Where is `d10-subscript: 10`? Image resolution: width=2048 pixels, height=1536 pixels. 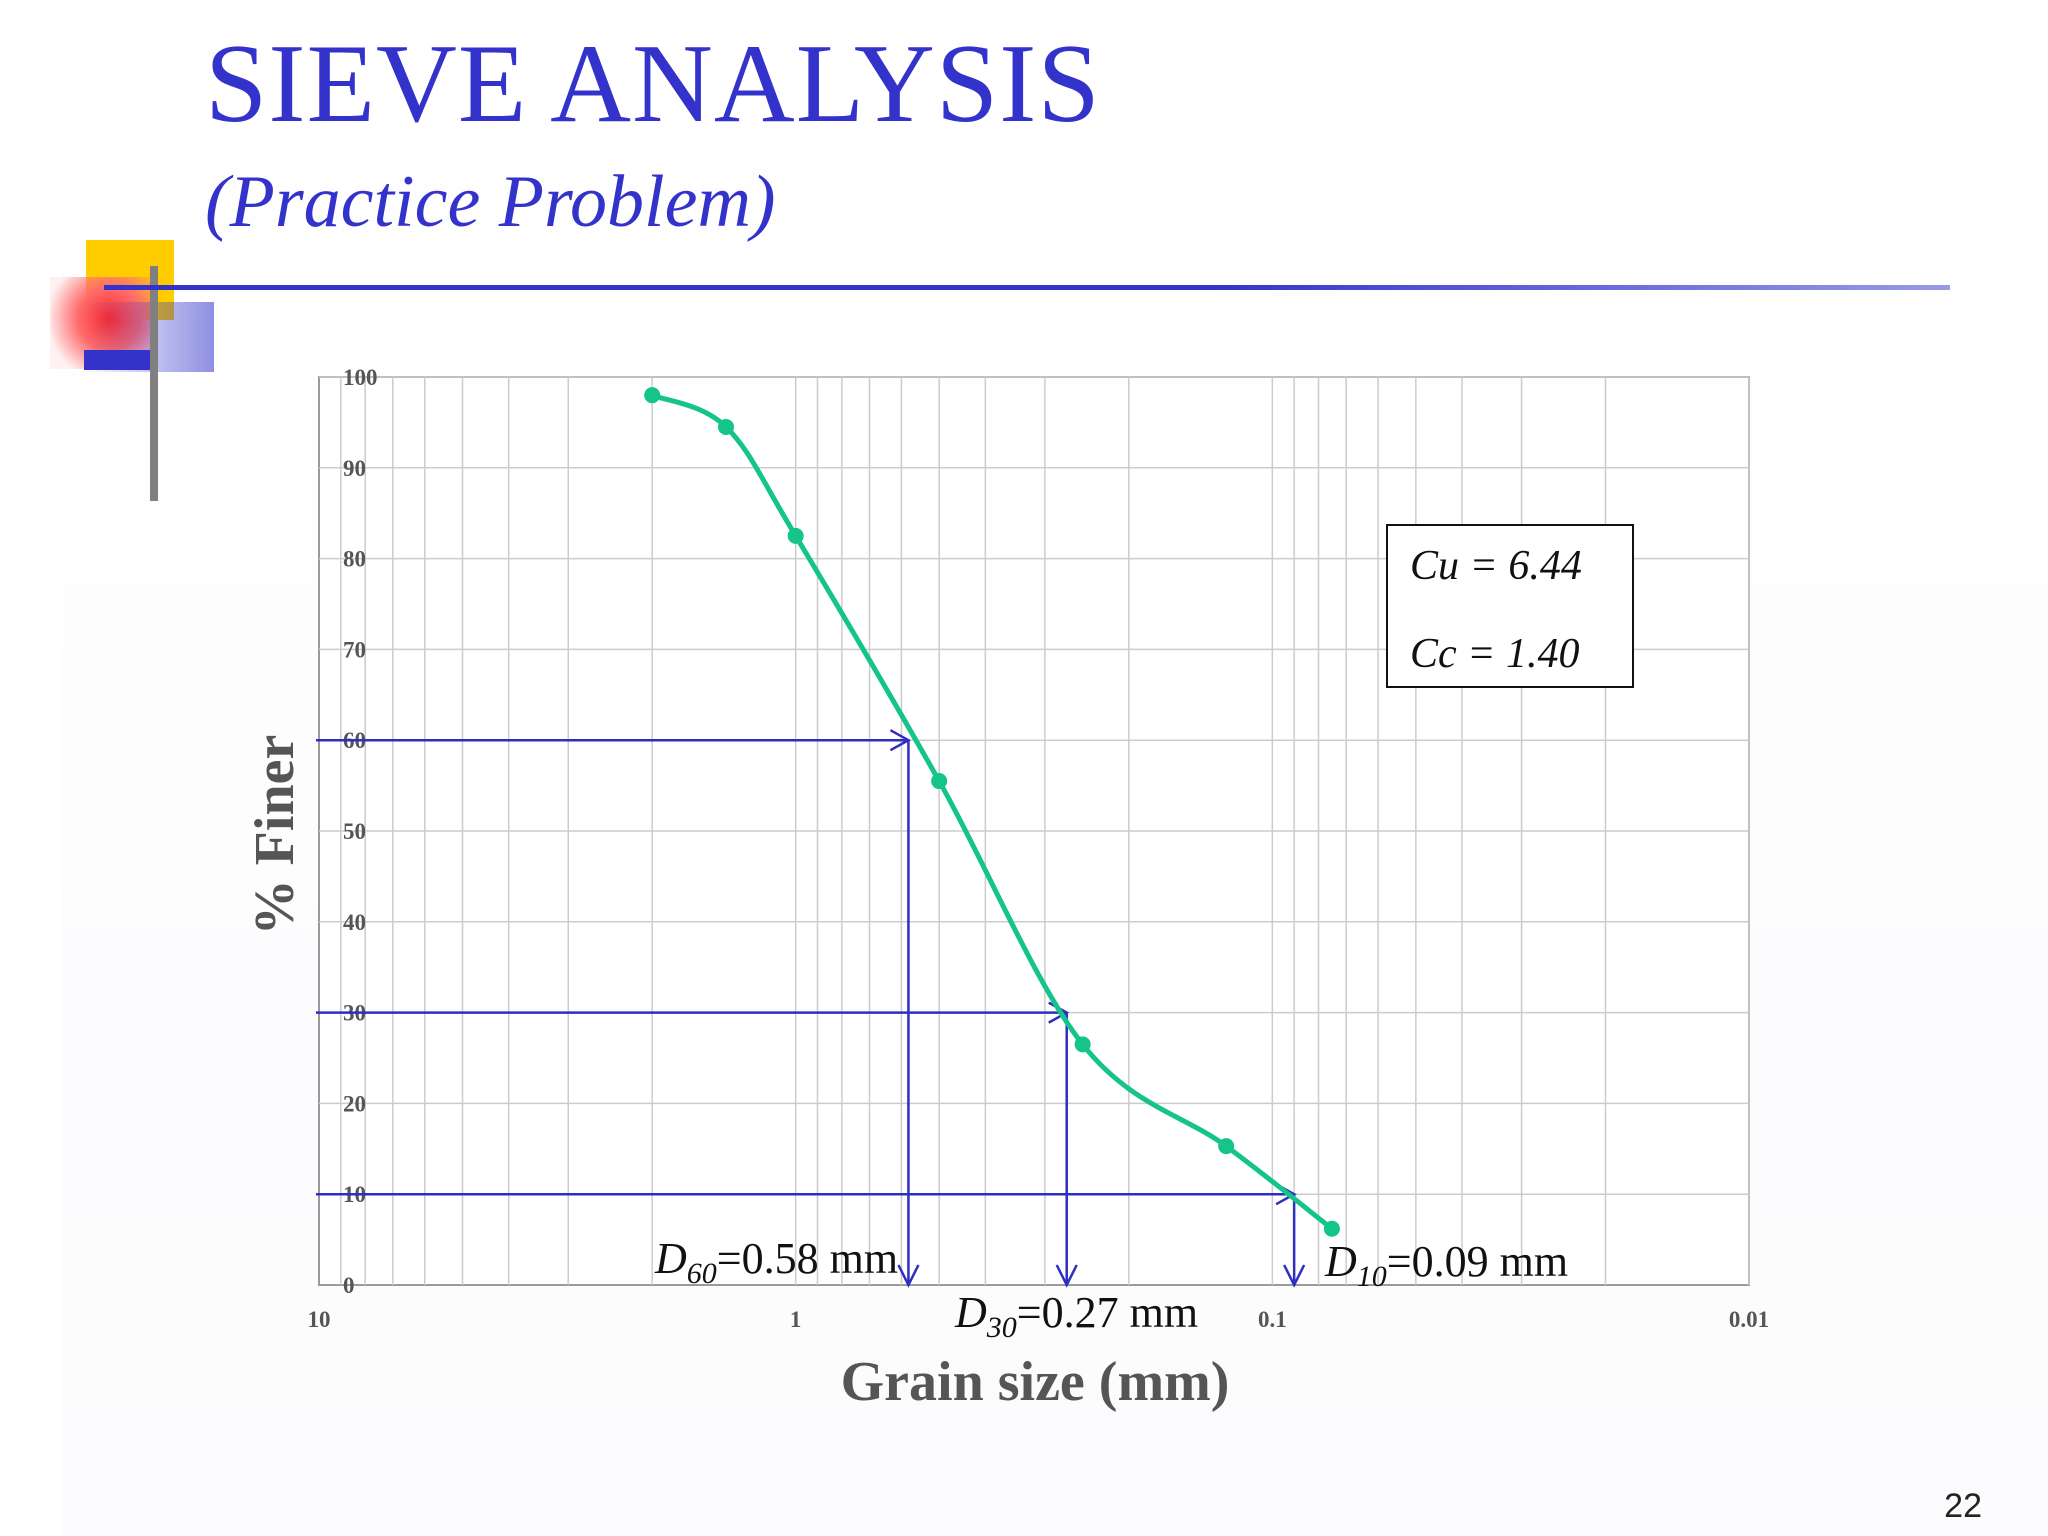 d10-subscript: 10 is located at coordinates (1371, 1276).